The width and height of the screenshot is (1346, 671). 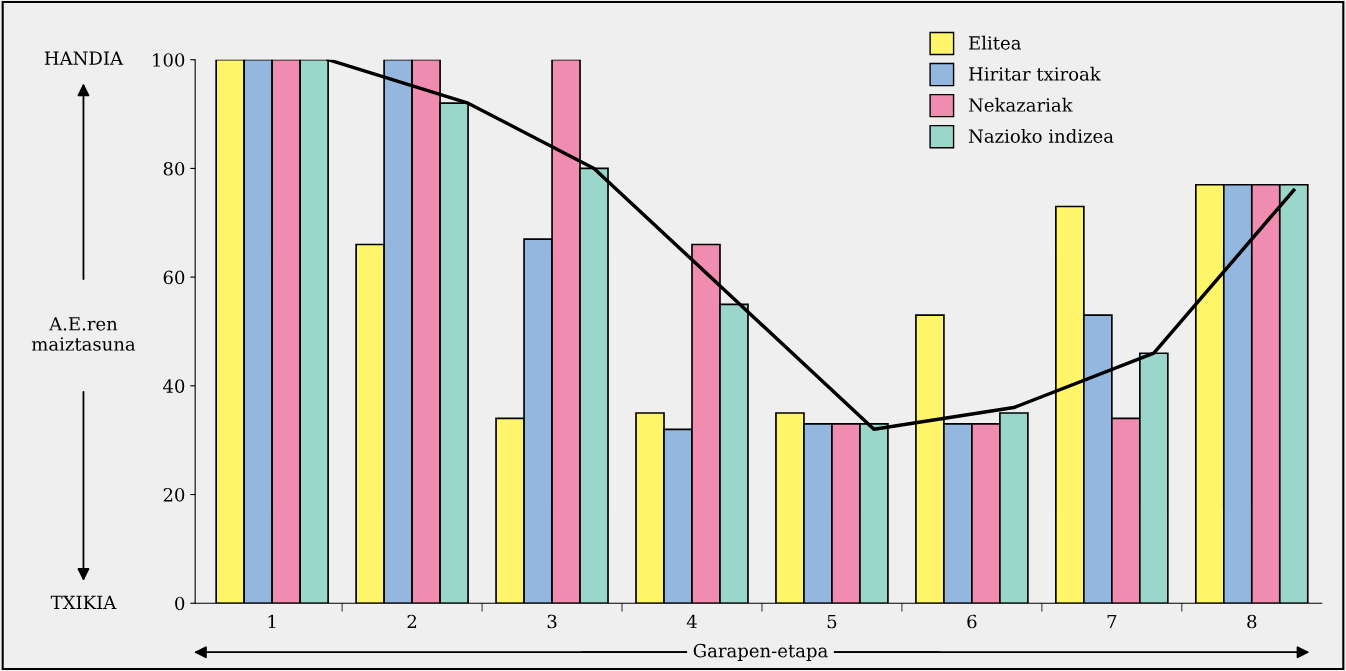 I want to click on legend-label: Hiritar txiroak, so click(x=1035, y=73).